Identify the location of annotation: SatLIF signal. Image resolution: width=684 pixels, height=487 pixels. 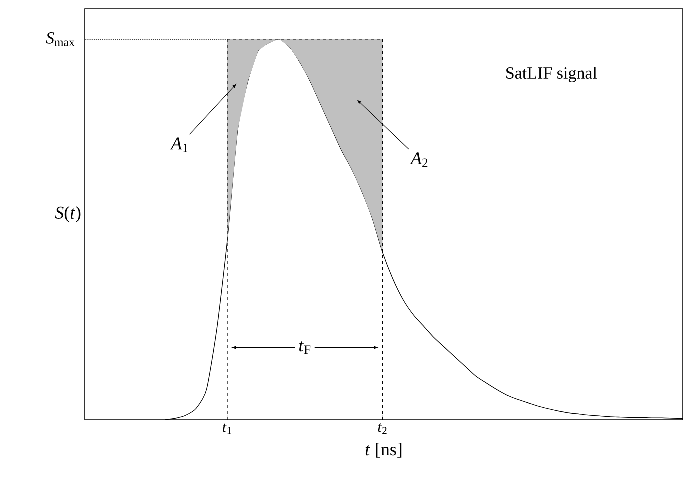
(552, 74).